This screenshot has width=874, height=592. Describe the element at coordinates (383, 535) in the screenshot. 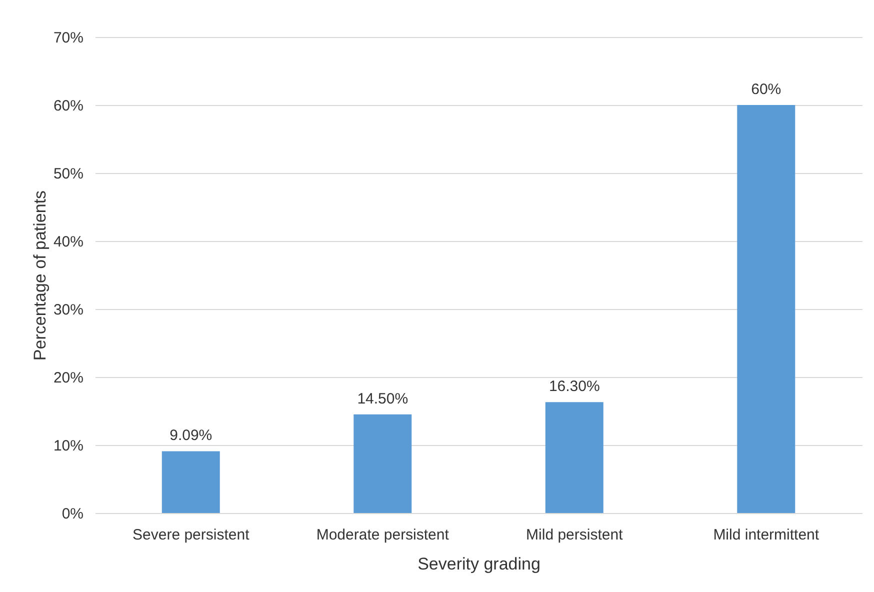

I see `x-tick-label: Moderate persistent` at that location.